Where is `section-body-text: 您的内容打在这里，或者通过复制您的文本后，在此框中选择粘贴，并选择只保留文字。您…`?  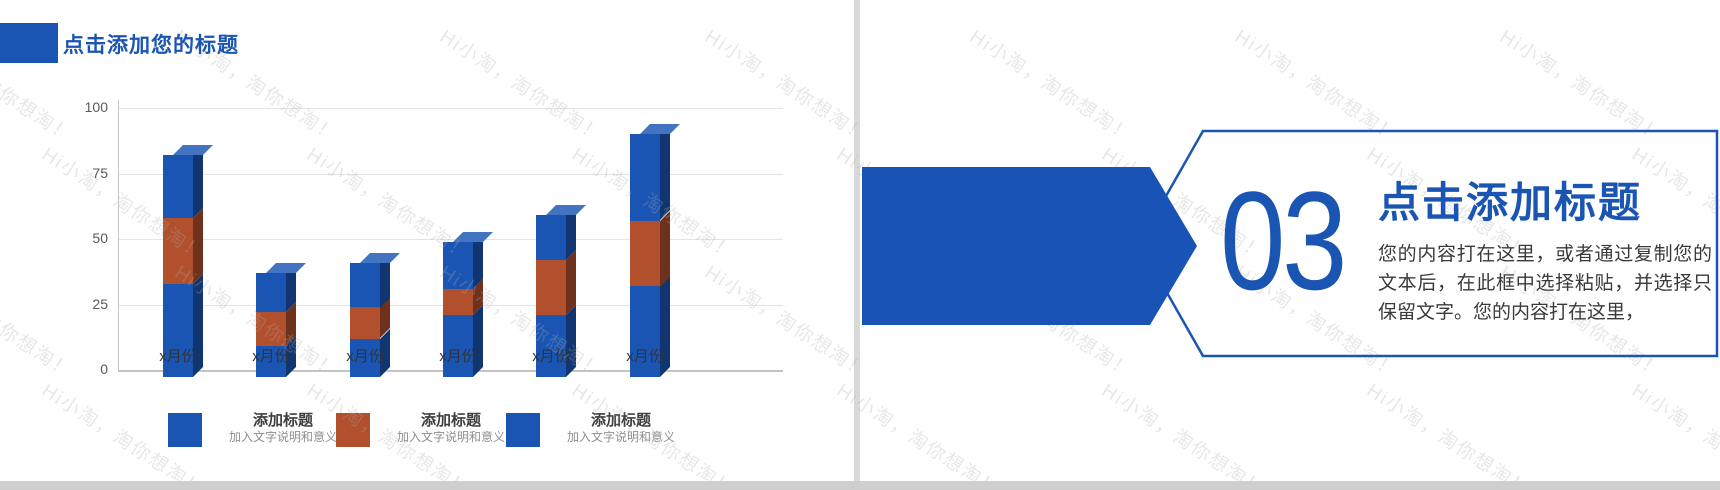
section-body-text: 您的内容打在这里，或者通过复制您的文本后，在此框中选择粘贴，并选择只保留文字。您… is located at coordinates (1545, 283).